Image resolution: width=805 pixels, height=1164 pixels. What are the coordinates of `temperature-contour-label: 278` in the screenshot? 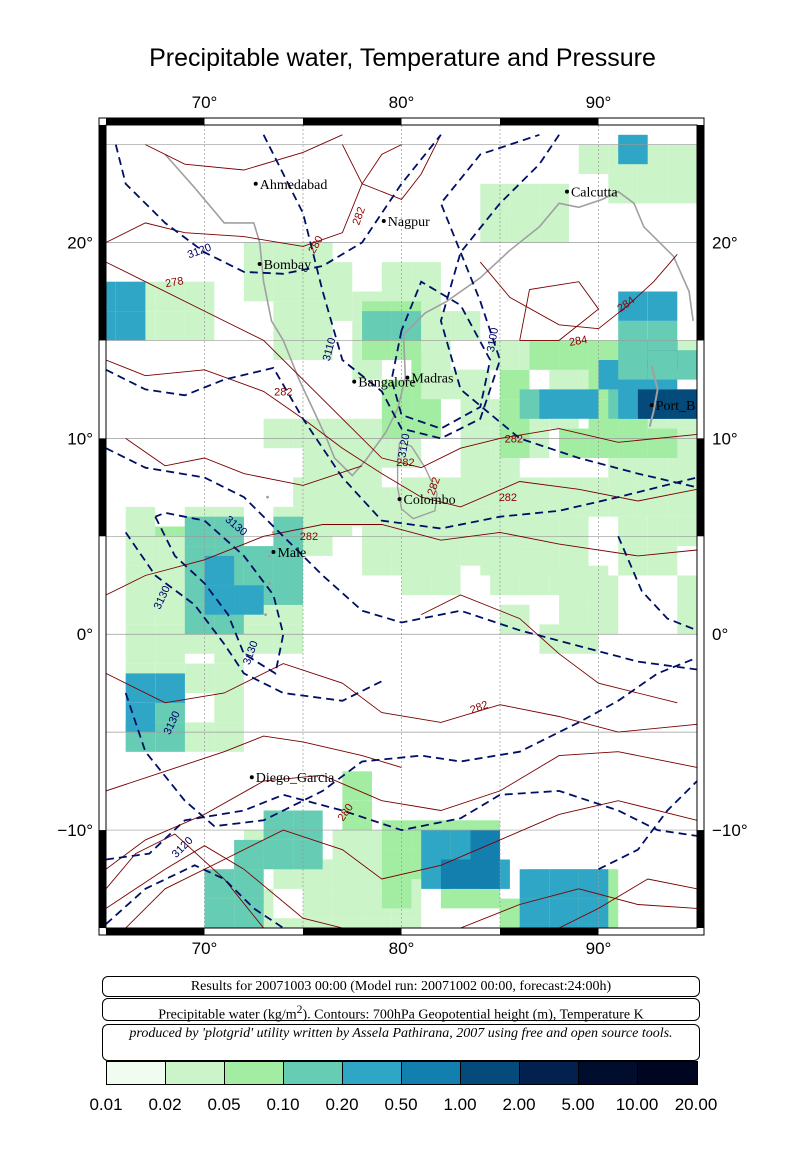 It's located at (174, 282).